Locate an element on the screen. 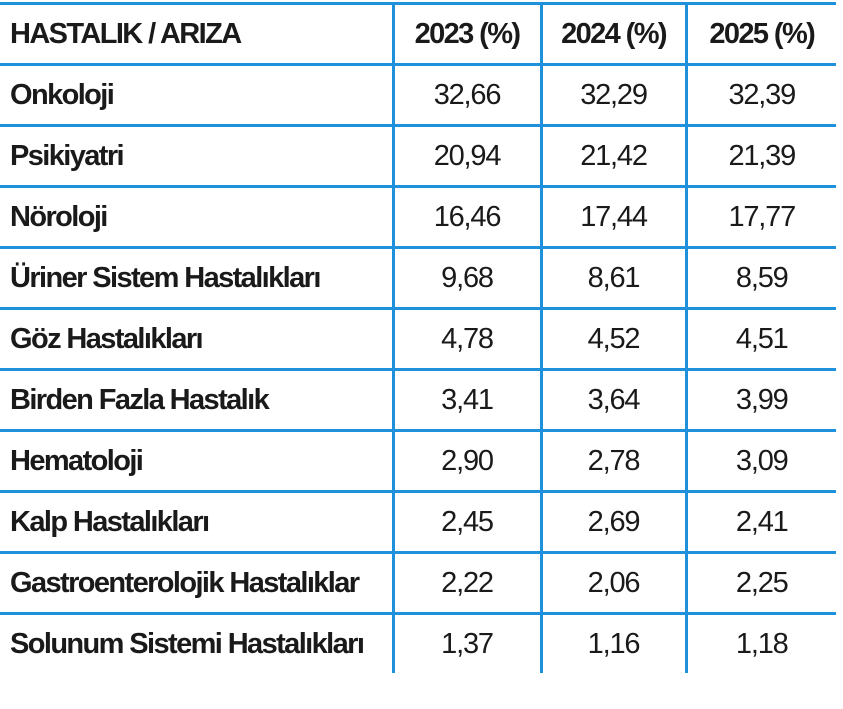 Image resolution: width=843 pixels, height=709 pixels. disease-name-cell: Kalp Hastalıkları is located at coordinates (197, 522).